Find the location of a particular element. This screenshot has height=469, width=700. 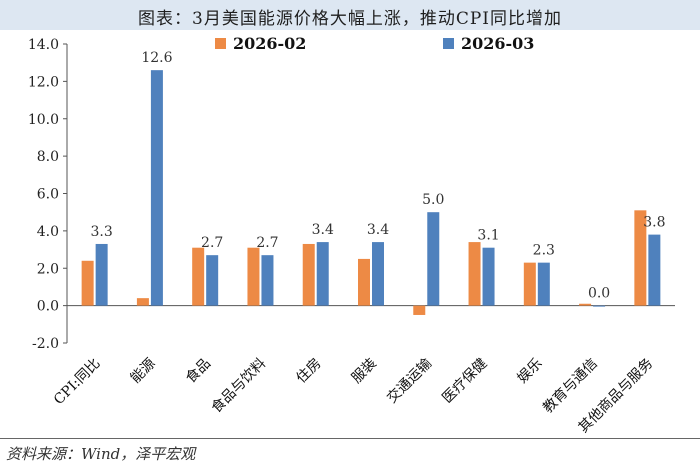

chart-title: 图表：3月美国能源价格大幅上涨，推动CPI同比增加 is located at coordinates (350, 19).